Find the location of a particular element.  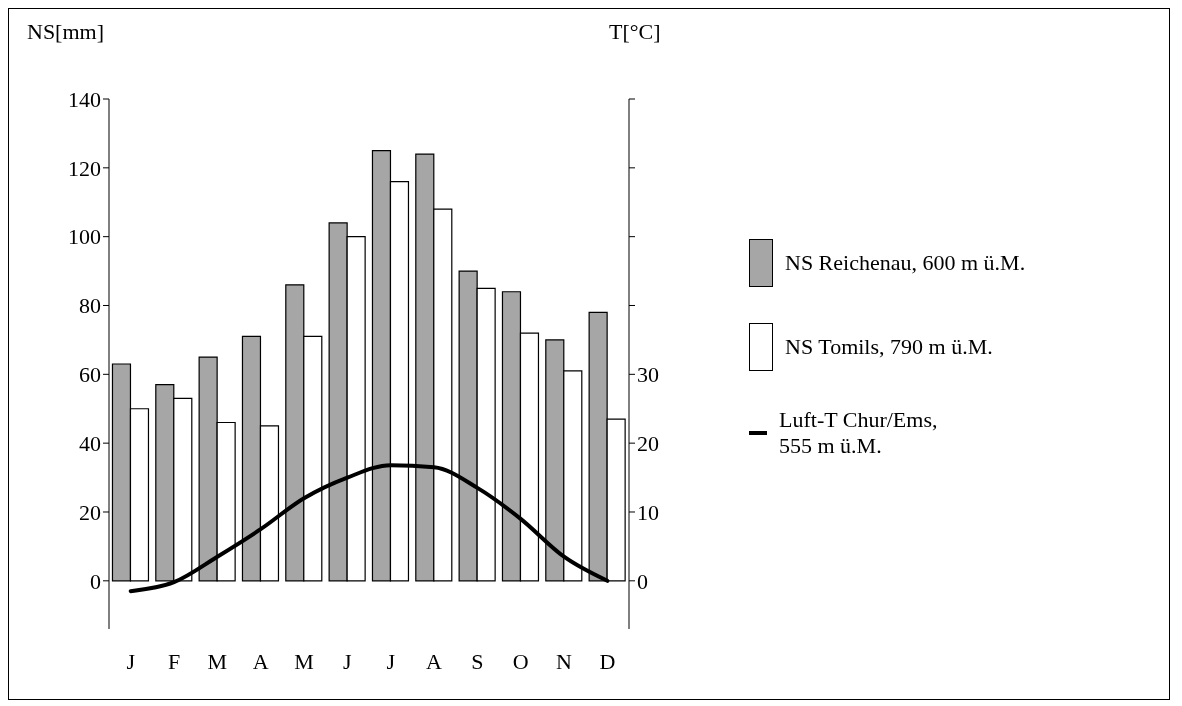

y-tick-label: 20 is located at coordinates (90, 512).